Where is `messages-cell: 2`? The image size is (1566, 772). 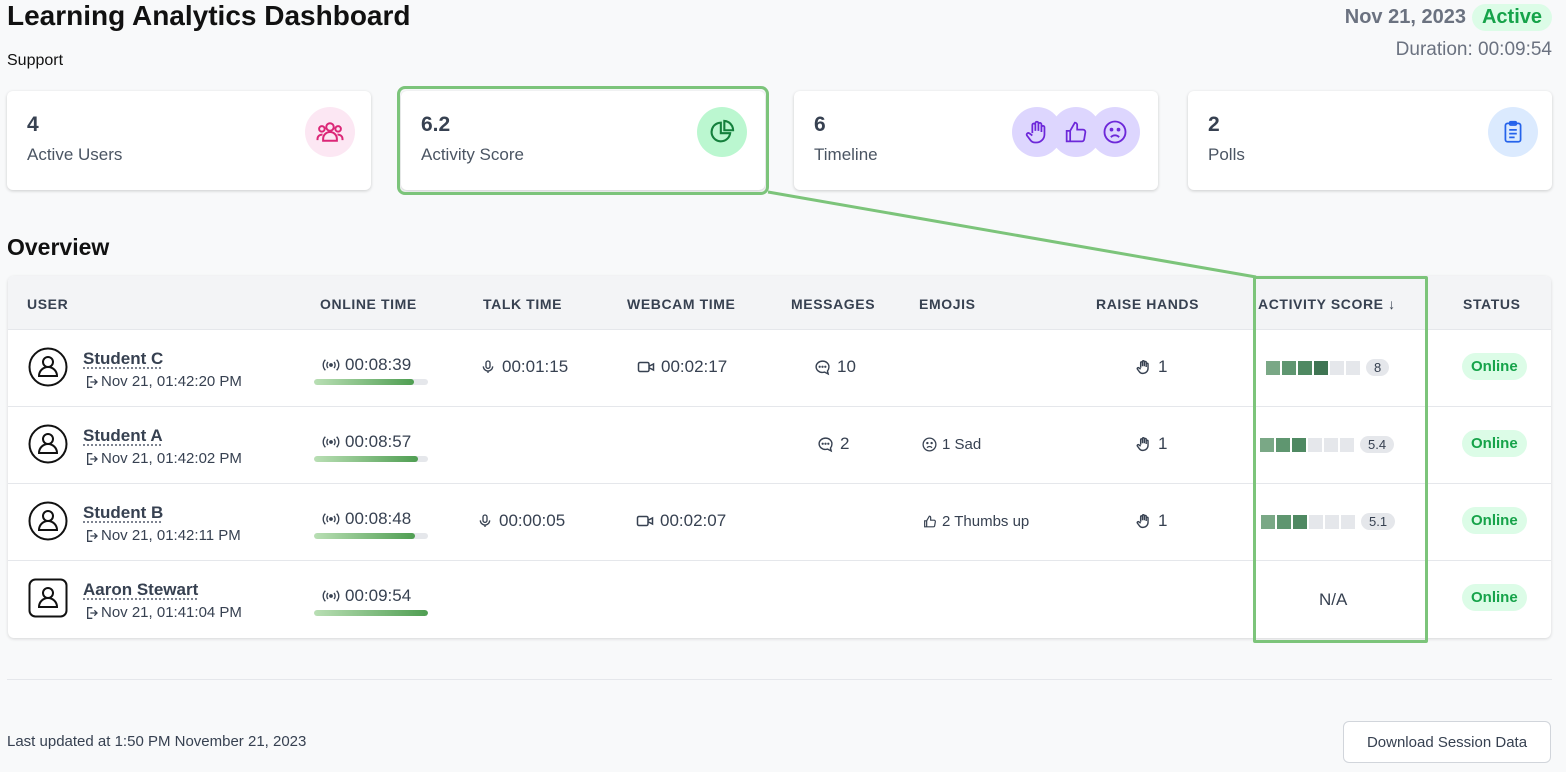 messages-cell: 2 is located at coordinates (833, 444).